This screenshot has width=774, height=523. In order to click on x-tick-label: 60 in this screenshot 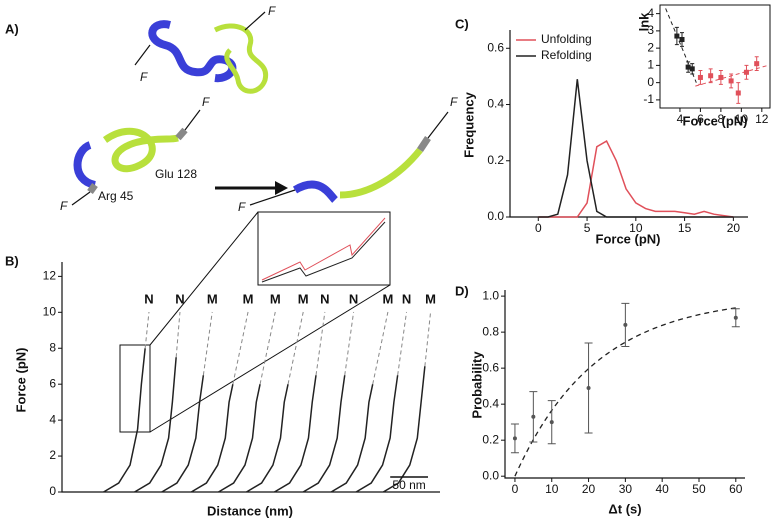, I will do `click(736, 489)`.